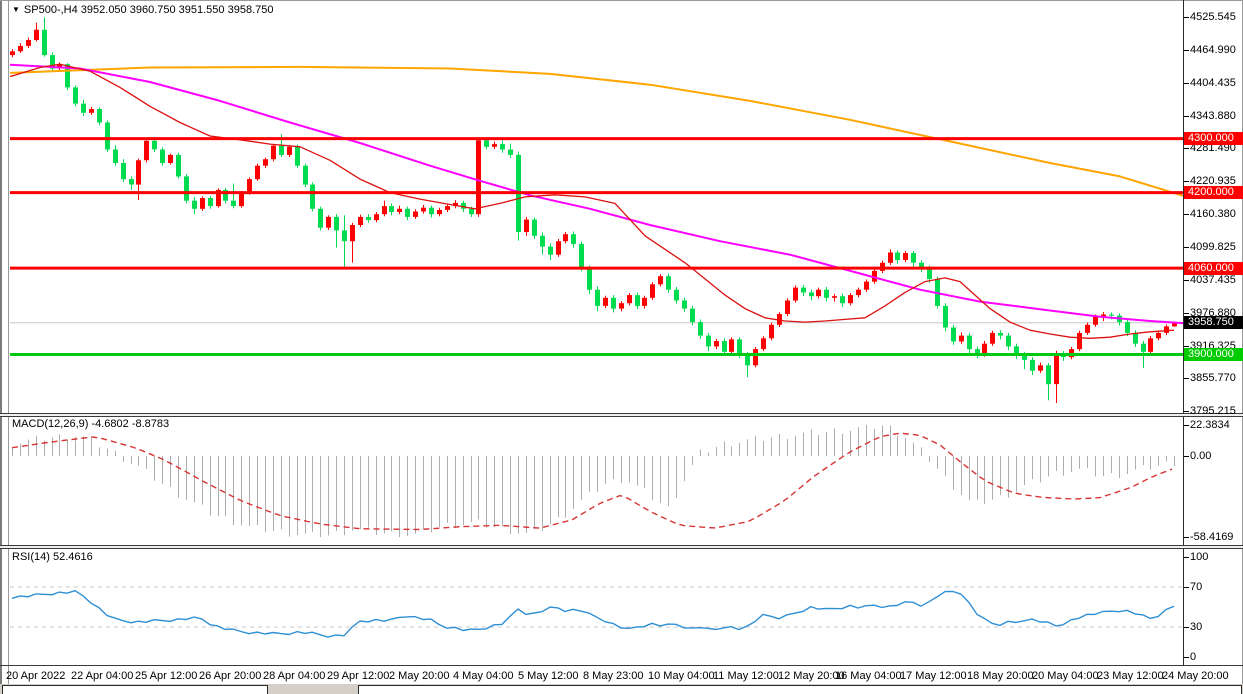  I want to click on time-axis-label: 11 May 12:00, so click(746, 676).